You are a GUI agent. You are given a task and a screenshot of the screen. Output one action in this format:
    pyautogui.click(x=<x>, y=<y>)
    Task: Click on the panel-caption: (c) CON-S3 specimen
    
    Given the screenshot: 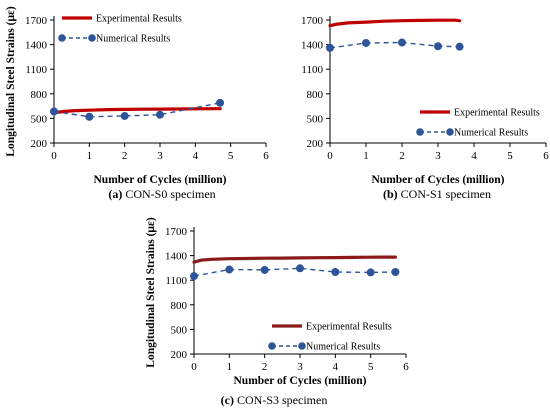 What is the action you would take?
    pyautogui.click(x=274, y=400)
    